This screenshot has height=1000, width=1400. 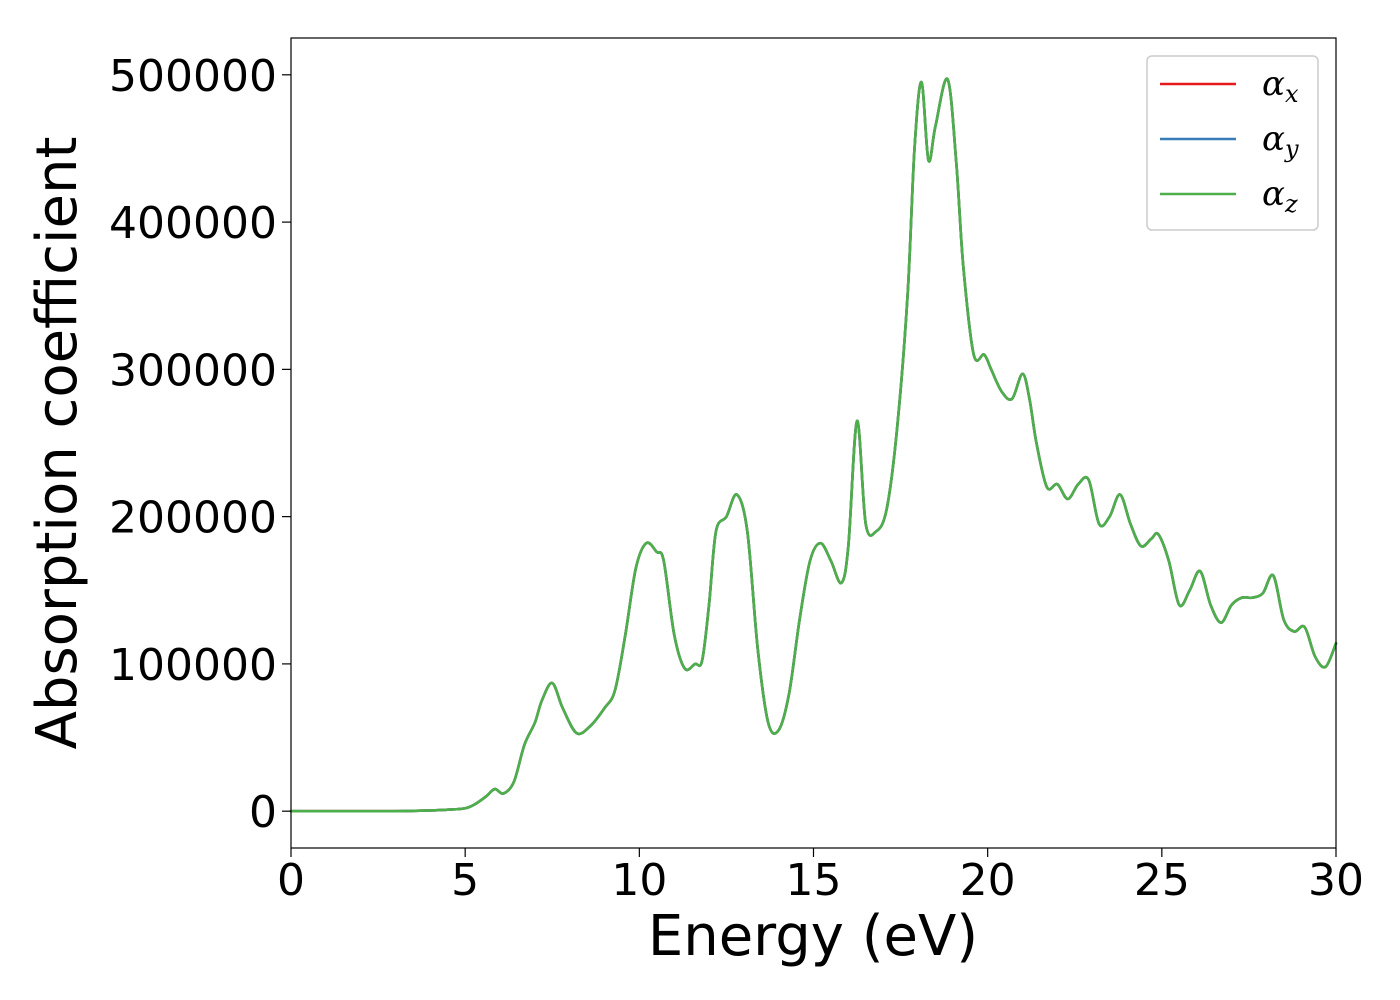 I want to click on x-tick-label: 20, so click(x=988, y=880).